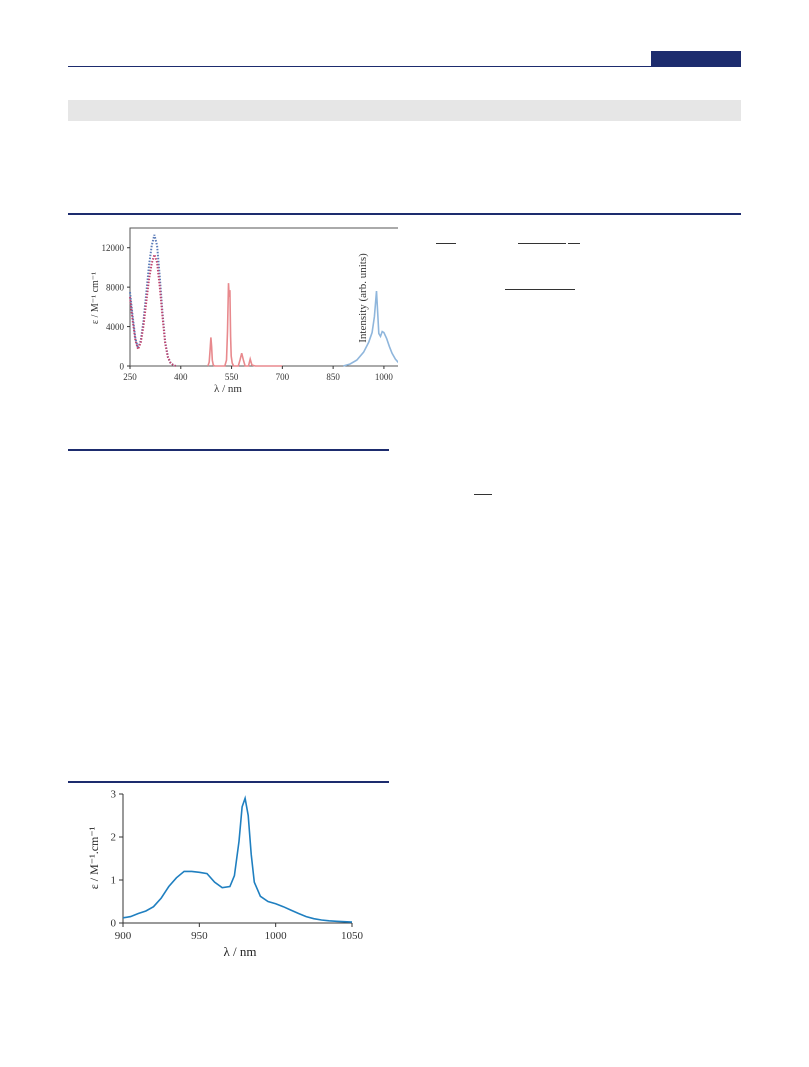 Image resolution: width=809 pixels, height=1067 pixels. Describe the element at coordinates (114, 881) in the screenshot. I see `y-tick-label: 1` at that location.